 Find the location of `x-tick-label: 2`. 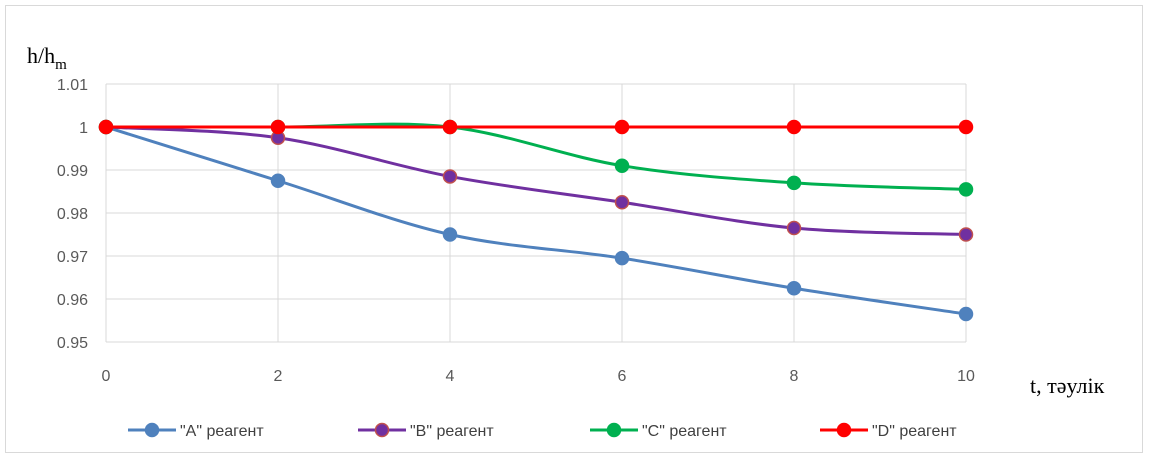

x-tick-label: 2 is located at coordinates (278, 376).